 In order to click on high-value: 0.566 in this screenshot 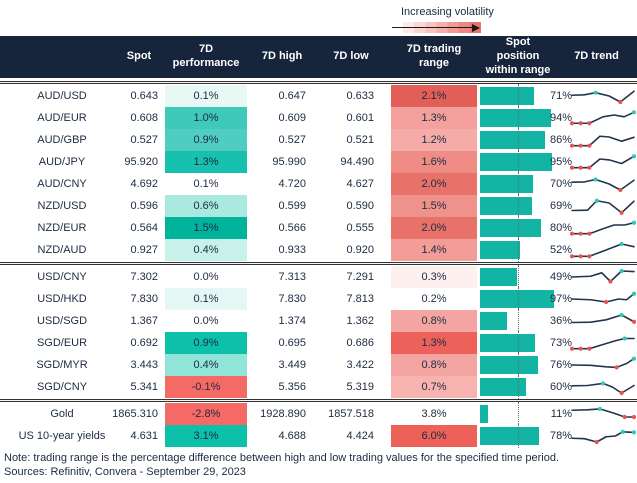, I will do `click(292, 228)`.